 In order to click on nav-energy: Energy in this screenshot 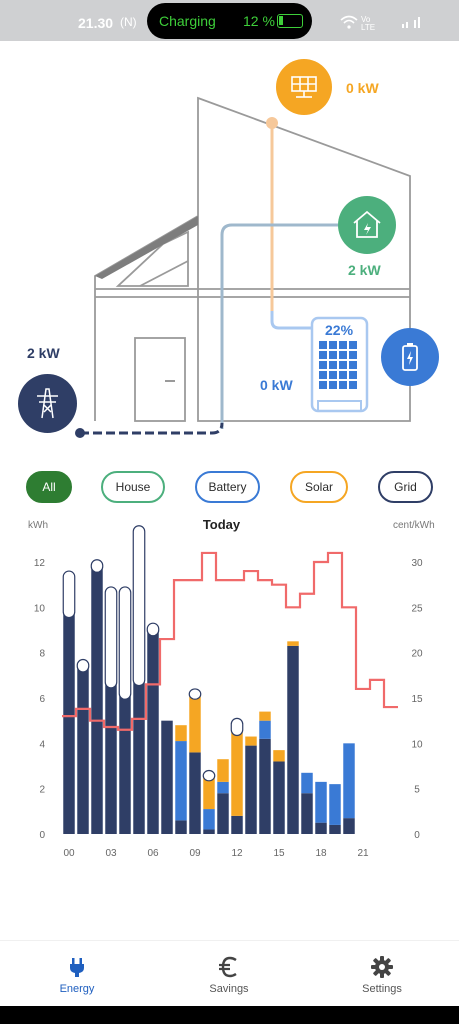, I will do `click(77, 974)`.